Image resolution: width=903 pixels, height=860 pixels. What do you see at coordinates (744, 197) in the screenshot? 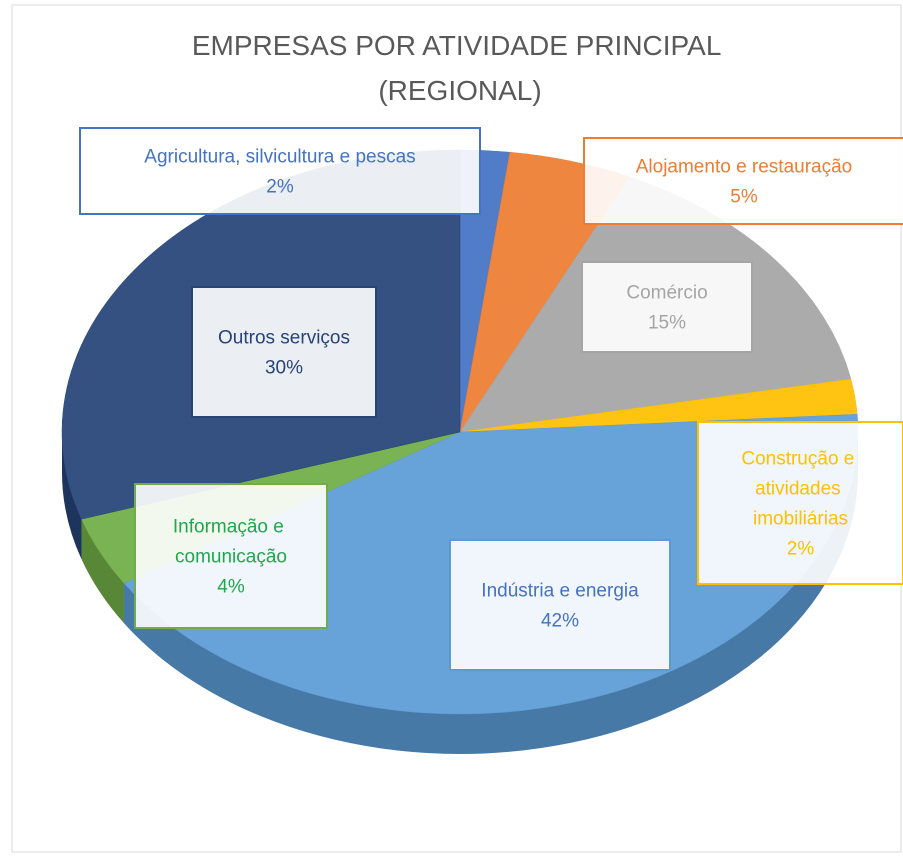
I see `data-label-value: 5%` at bounding box center [744, 197].